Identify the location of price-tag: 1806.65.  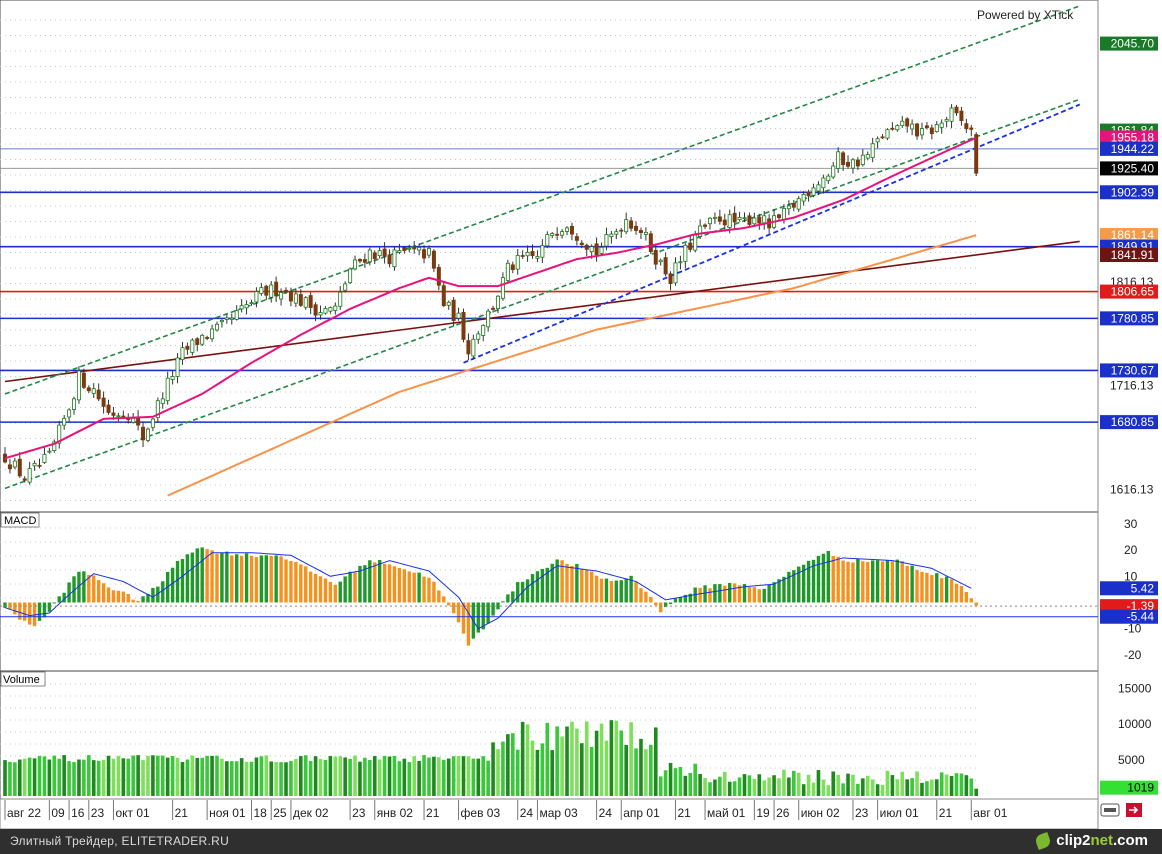
(1133, 292).